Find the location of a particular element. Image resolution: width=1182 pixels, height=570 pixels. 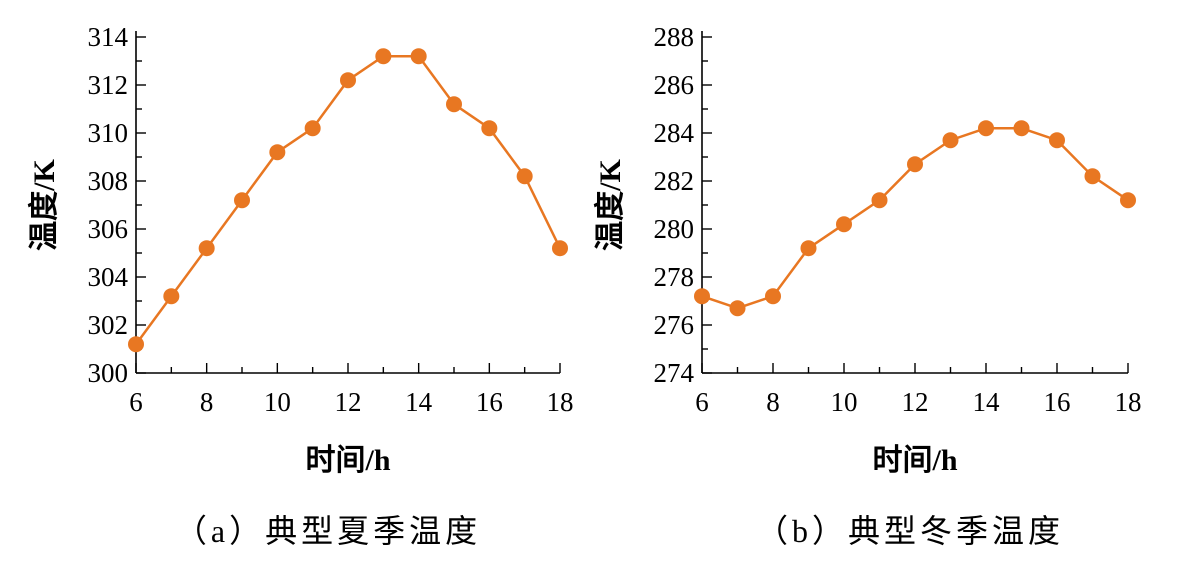

subfigure-caption: （b）典型冬季温度 is located at coordinates (910, 531).